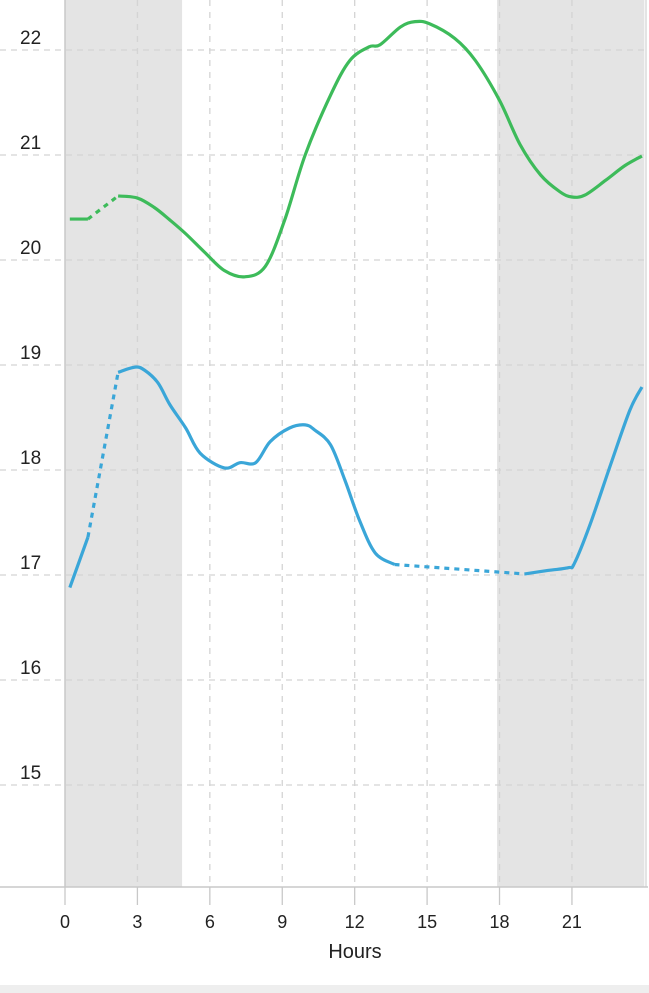 This screenshot has width=649, height=993. What do you see at coordinates (30, 773) in the screenshot?
I see `y-tick-label: 15` at bounding box center [30, 773].